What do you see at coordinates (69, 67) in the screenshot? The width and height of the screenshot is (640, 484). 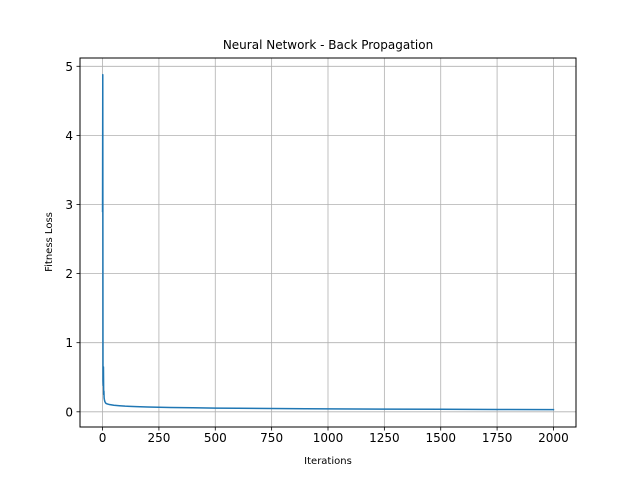 I see `y-tick-label: 5` at bounding box center [69, 67].